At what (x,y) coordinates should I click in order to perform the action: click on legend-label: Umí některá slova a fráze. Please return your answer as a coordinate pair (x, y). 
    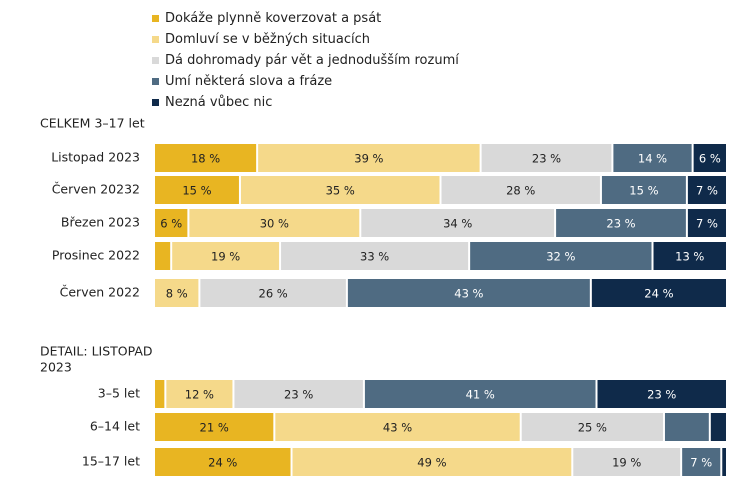
    Looking at the image, I should click on (249, 81).